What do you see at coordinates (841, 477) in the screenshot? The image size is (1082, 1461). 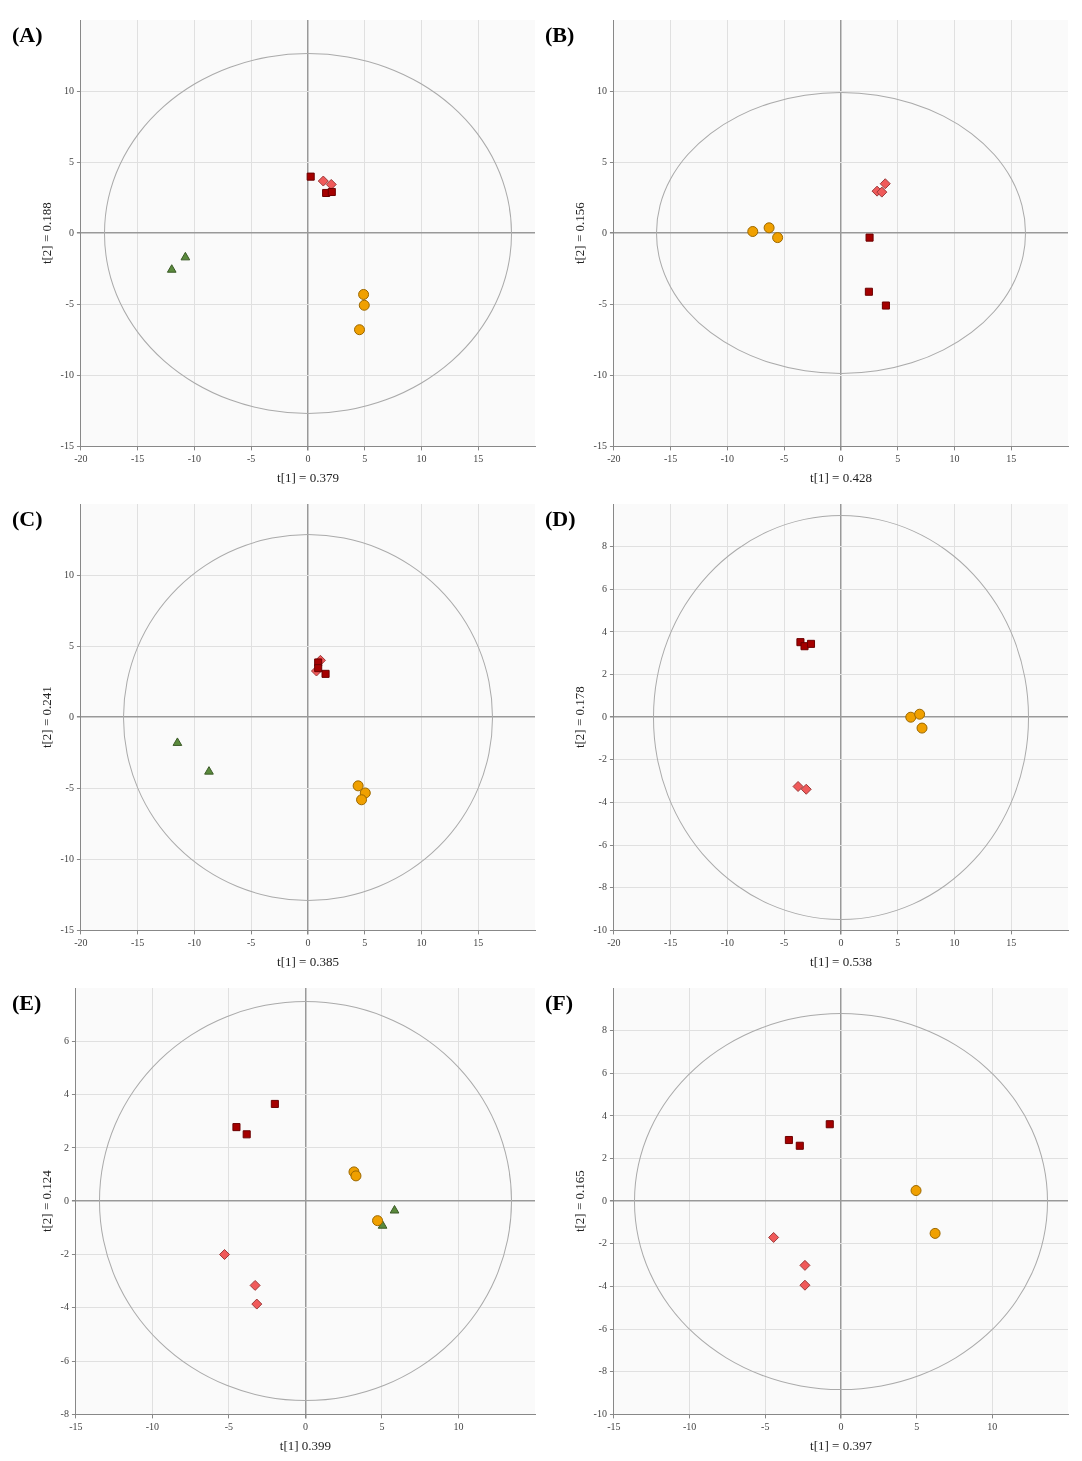 I see `x-axis-title: t[1] = 0.428` at bounding box center [841, 477].